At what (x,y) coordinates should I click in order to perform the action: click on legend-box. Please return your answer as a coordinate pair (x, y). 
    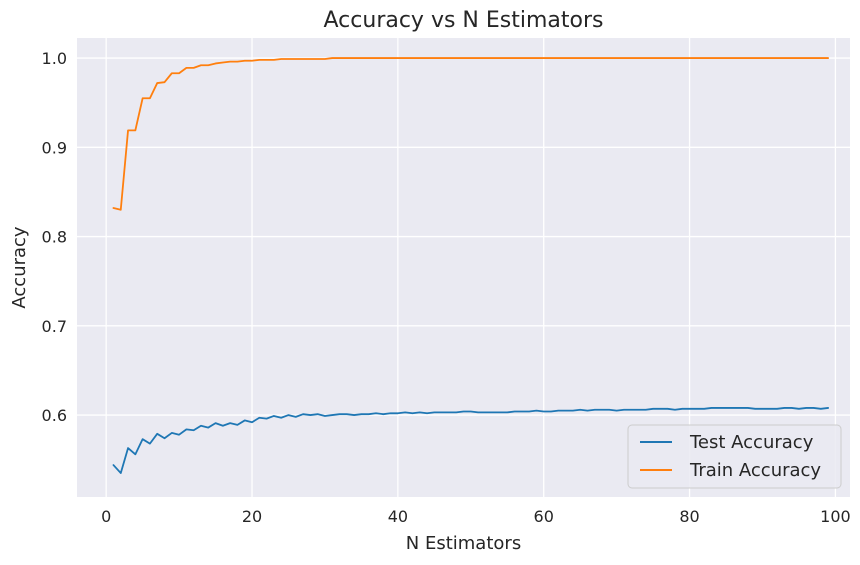
    Looking at the image, I should click on (734, 456).